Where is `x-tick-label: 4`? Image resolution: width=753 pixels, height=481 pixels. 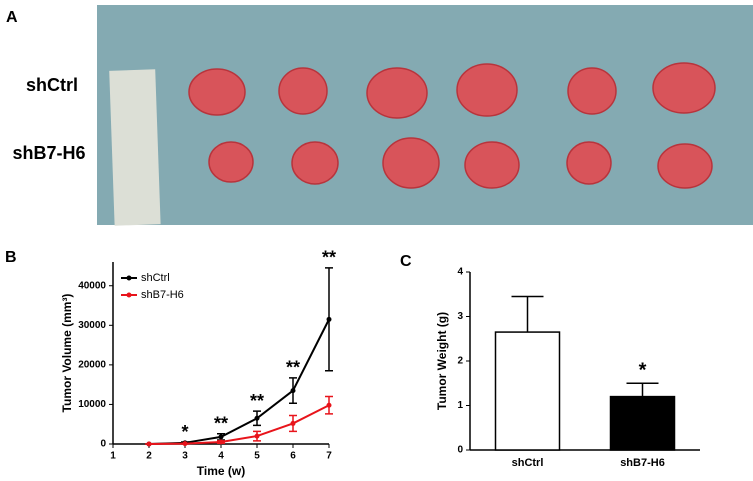 x-tick-label: 4 is located at coordinates (221, 456).